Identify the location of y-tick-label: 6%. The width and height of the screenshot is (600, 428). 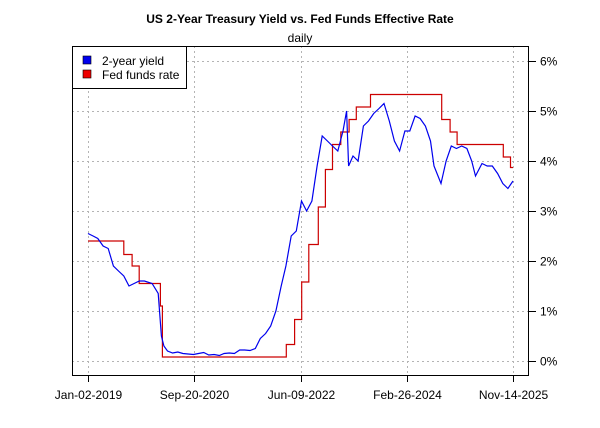
(549, 62).